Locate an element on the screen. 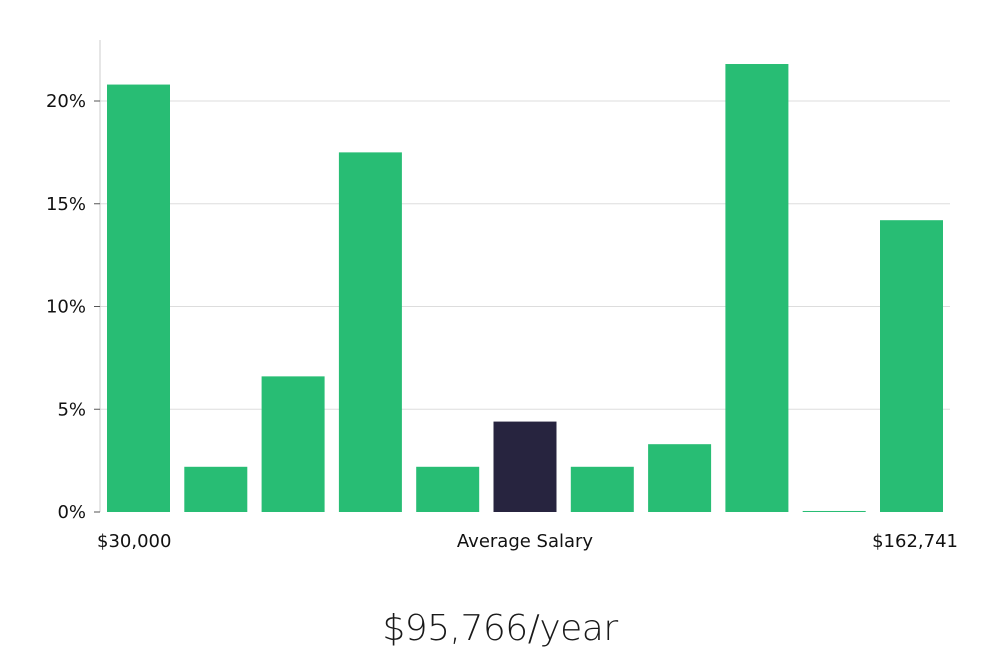 This screenshot has height=660, width=1000. y-tick-label: 5% is located at coordinates (71, 409).